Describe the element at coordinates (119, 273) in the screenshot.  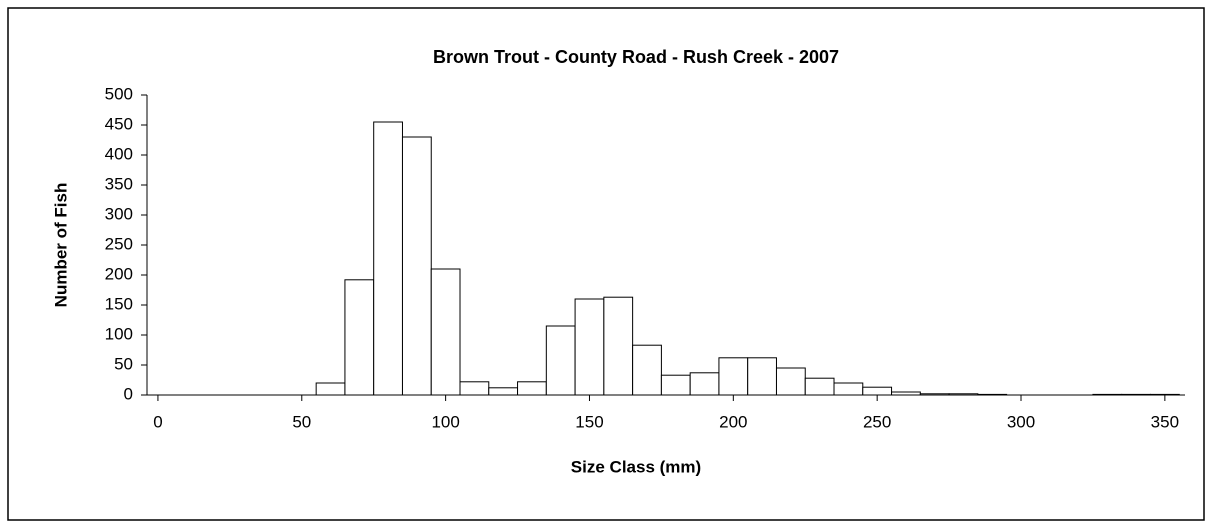
I see `y-tick-label: 200` at that location.